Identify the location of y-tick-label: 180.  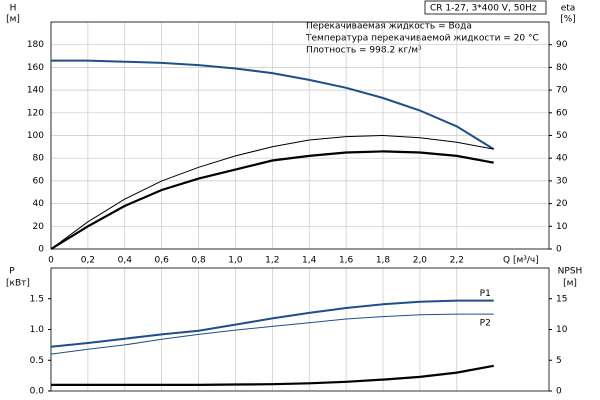
(35, 45).